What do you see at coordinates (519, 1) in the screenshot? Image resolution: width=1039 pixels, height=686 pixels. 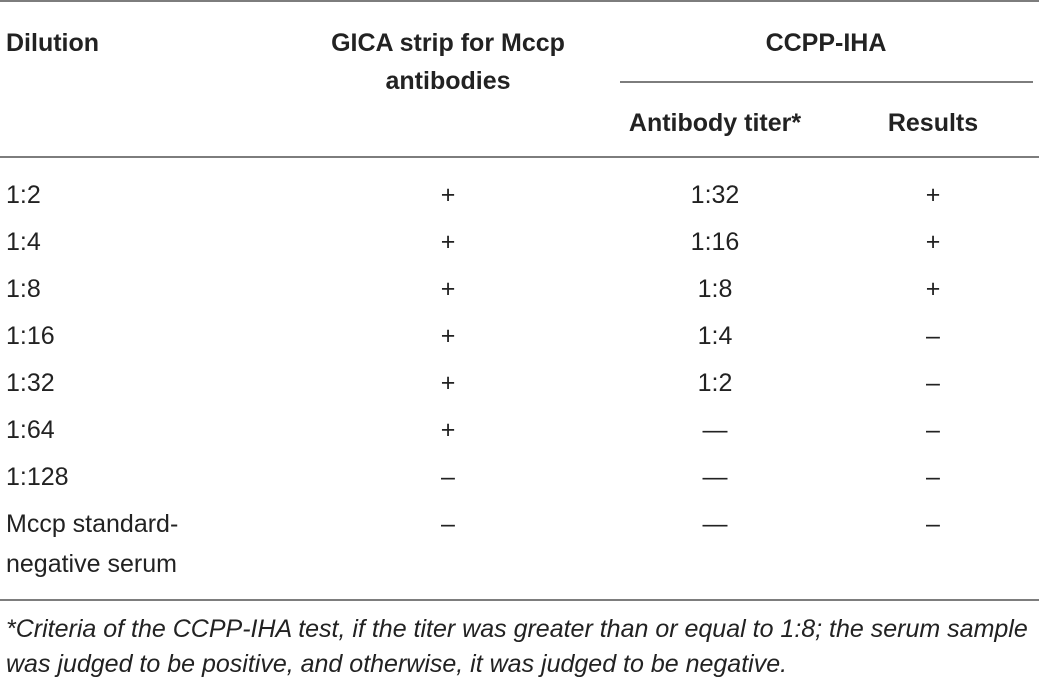 I see `table-top-rule` at bounding box center [519, 1].